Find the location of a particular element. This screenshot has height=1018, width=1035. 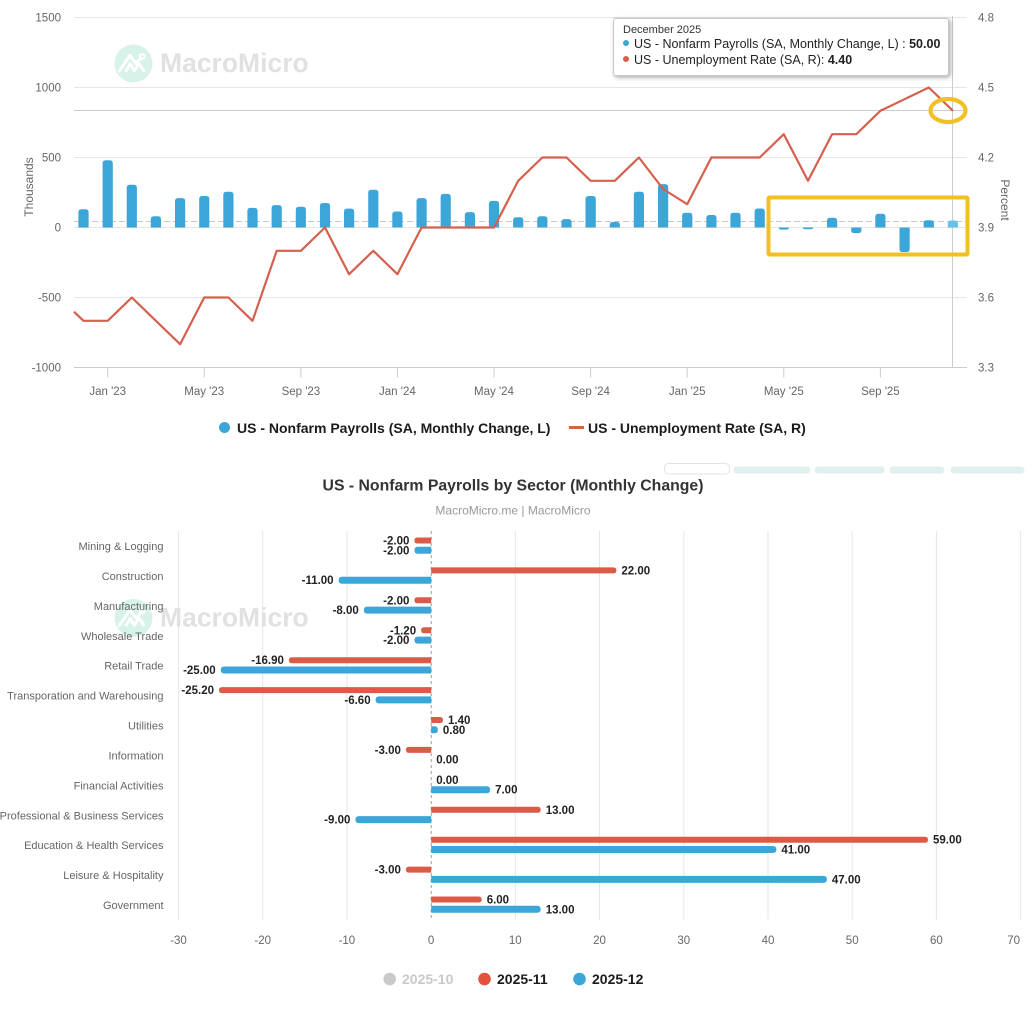

svg-text: 7.00 is located at coordinates (506, 791).